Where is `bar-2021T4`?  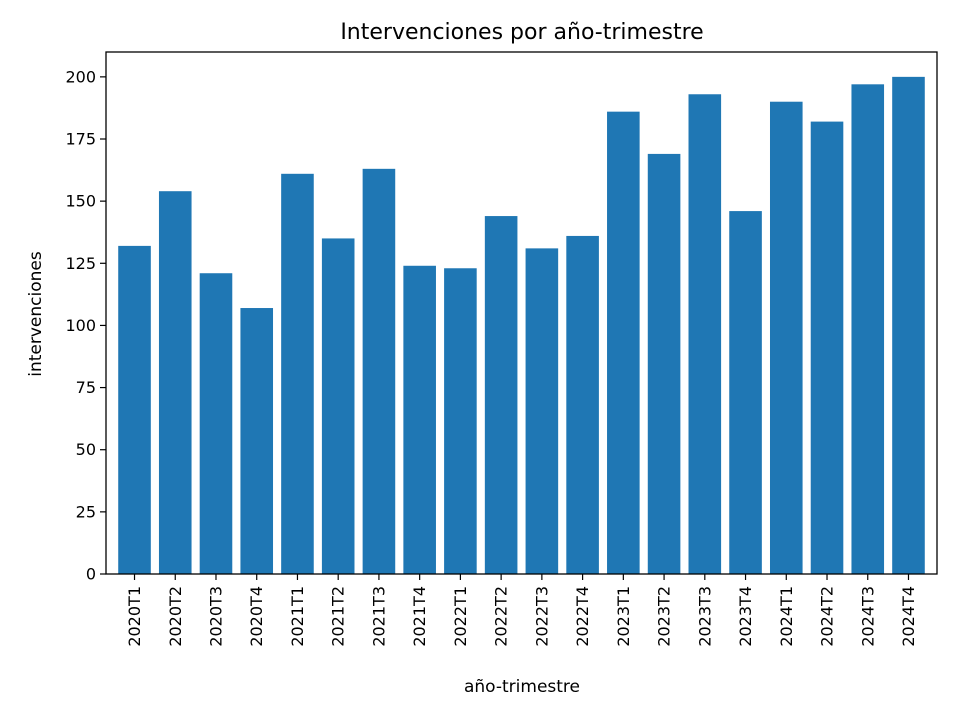
bar-2021T4 is located at coordinates (419, 419).